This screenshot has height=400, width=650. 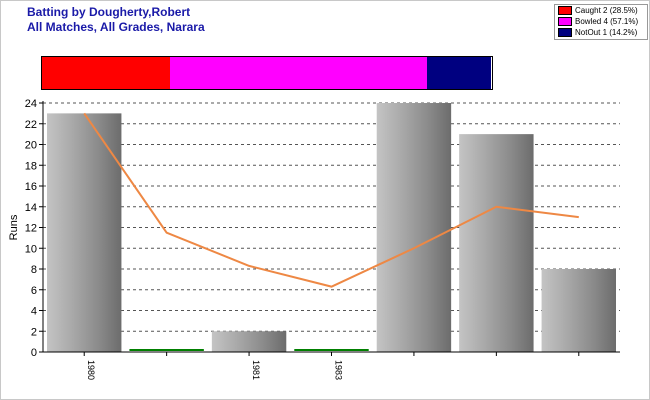 I want to click on y-tick-label: 14, so click(x=31, y=208).